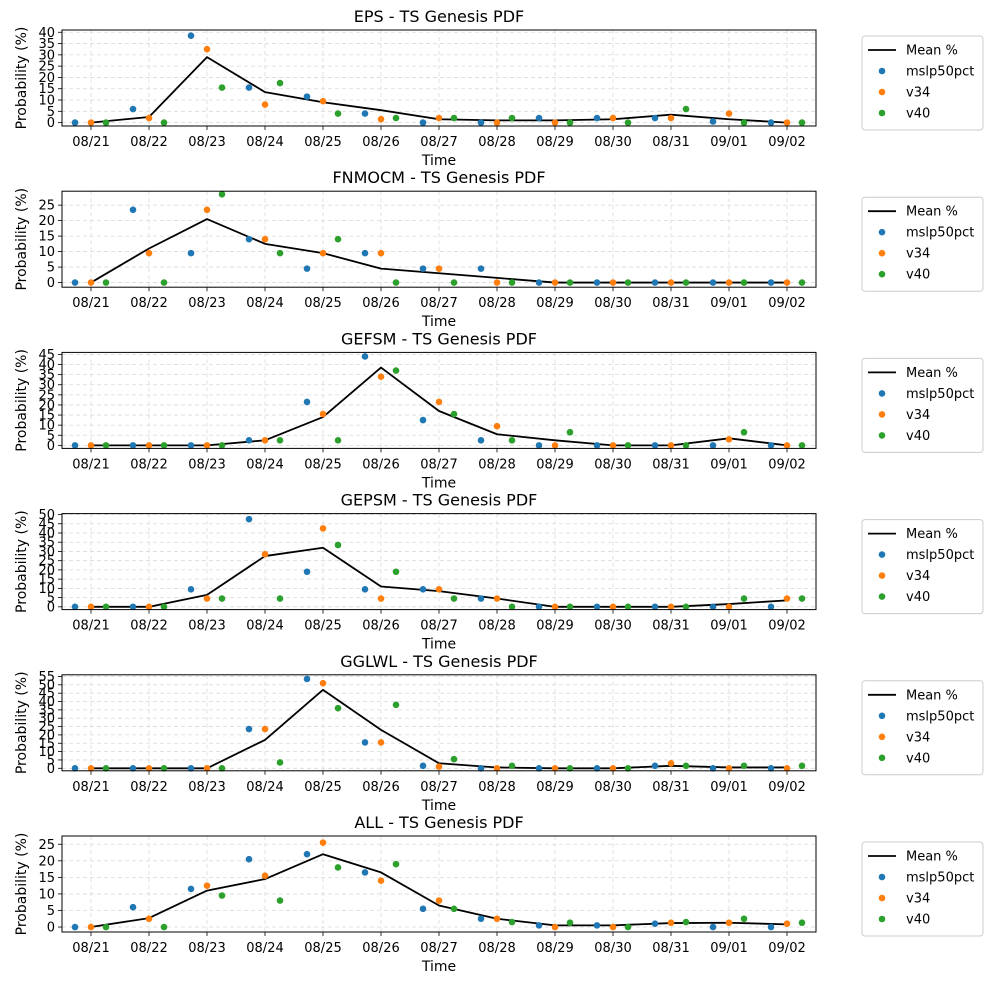  Describe the element at coordinates (439, 661) in the screenshot. I see `panel-title: GGLWL - TS Genesis PDF` at that location.